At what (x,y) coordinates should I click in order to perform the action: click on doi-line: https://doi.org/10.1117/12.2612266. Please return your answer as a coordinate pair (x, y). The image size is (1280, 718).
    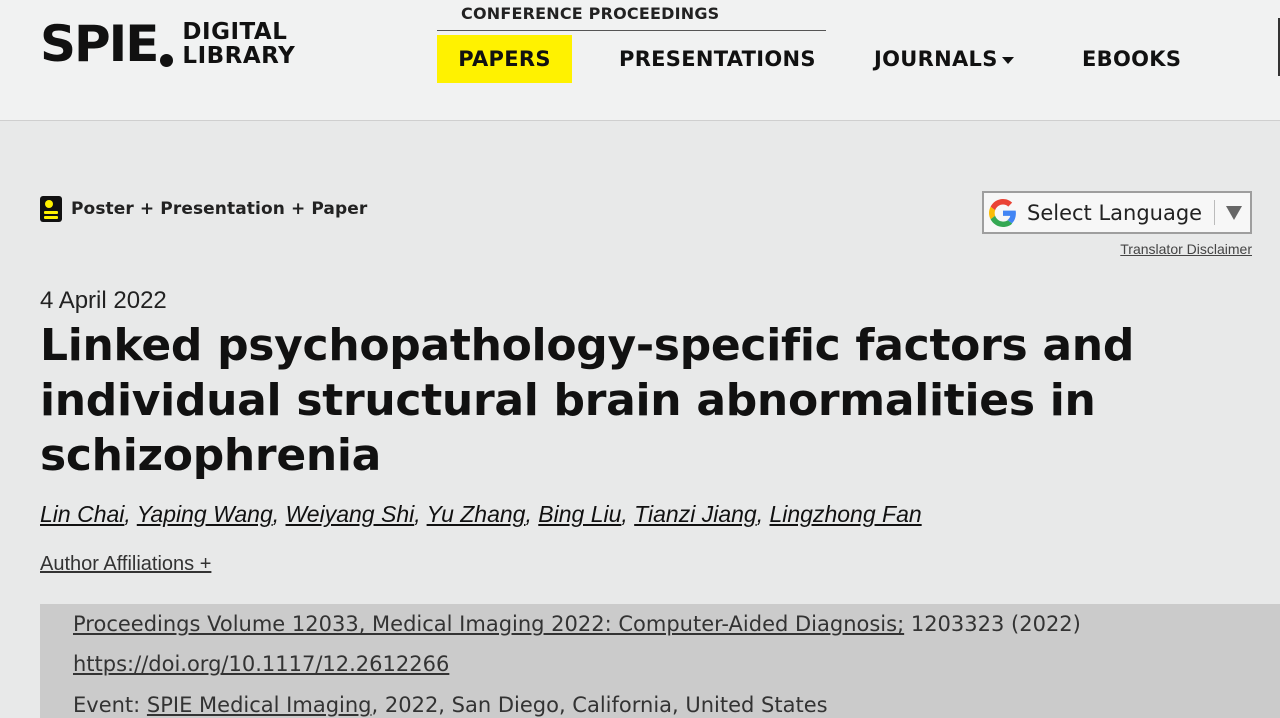
    Looking at the image, I should click on (261, 664).